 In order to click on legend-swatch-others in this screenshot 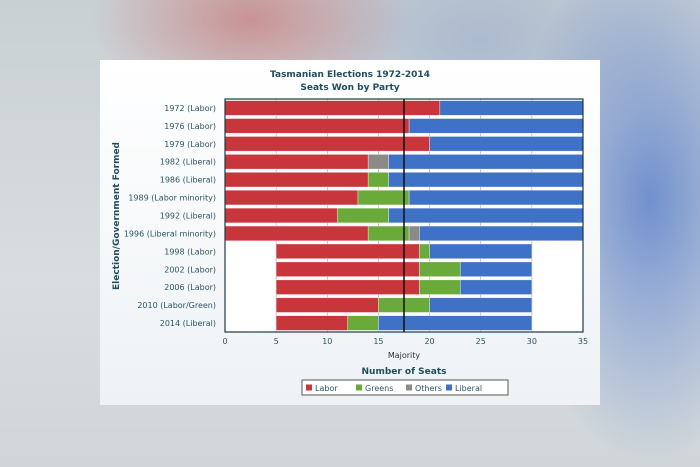, I will do `click(409, 387)`.